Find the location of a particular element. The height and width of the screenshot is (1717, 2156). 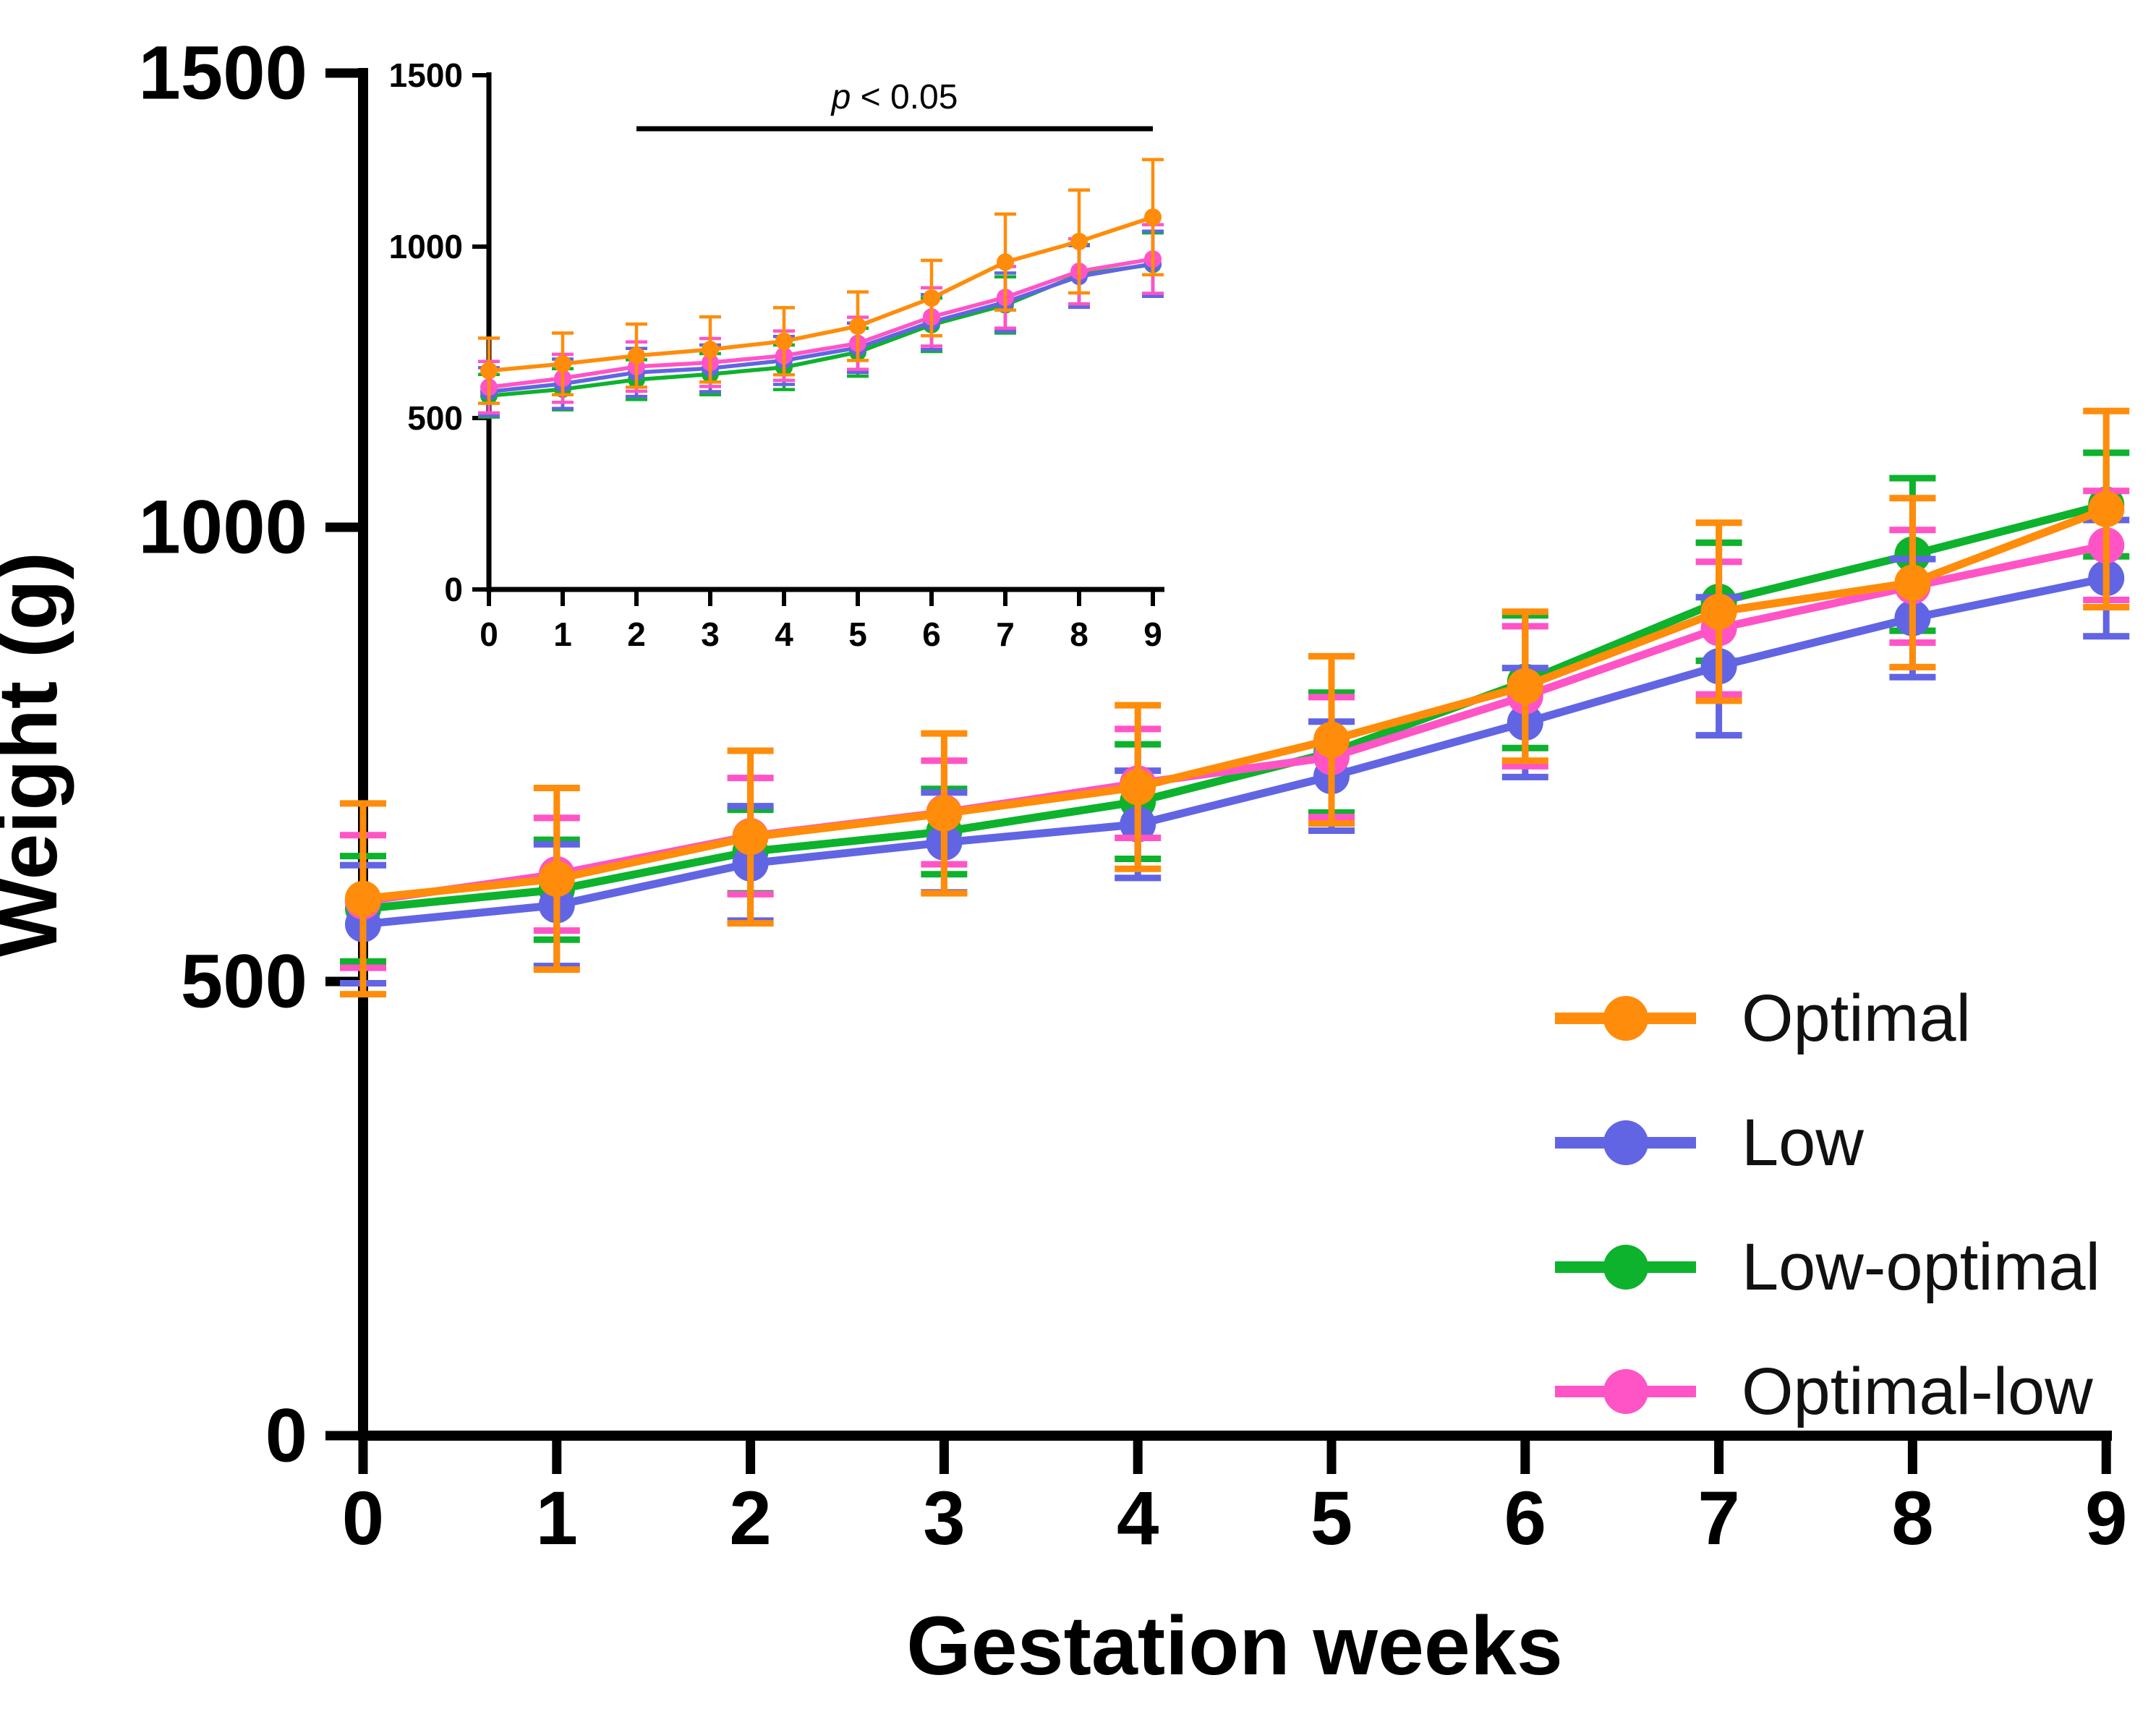

y-tick-label: 1500 is located at coordinates (222, 73).